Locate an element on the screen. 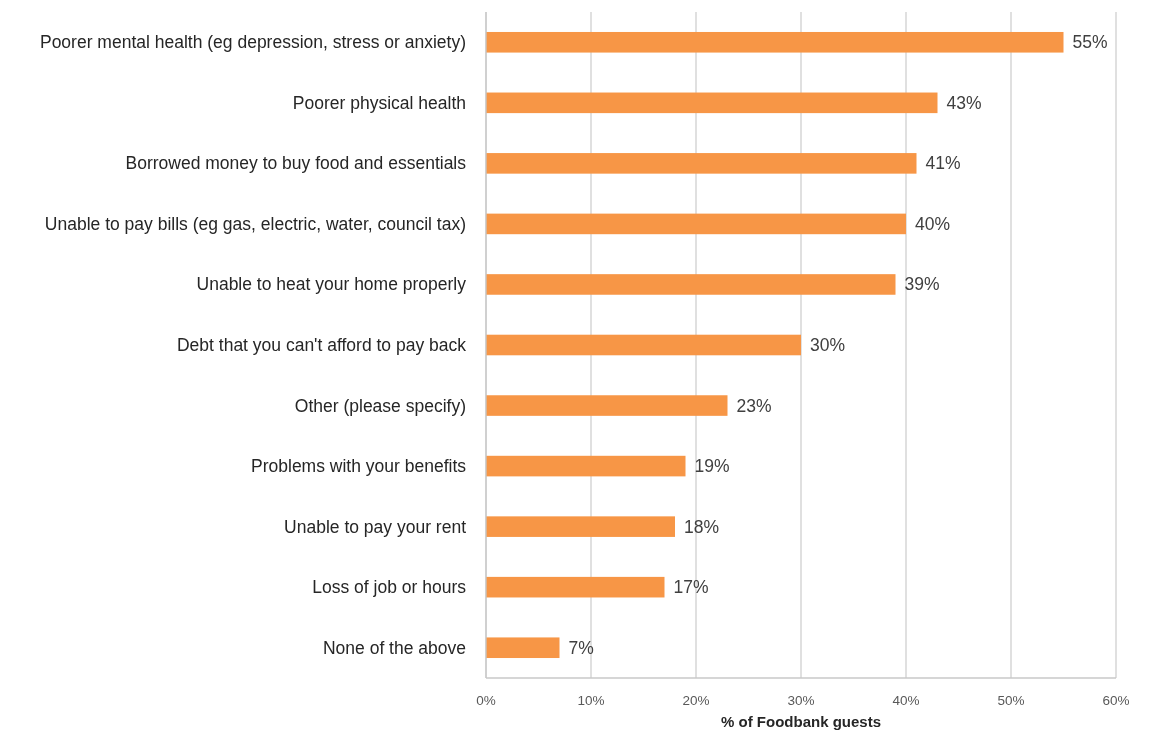 Image resolution: width=1154 pixels, height=736 pixels. data-label: 39% is located at coordinates (922, 284).